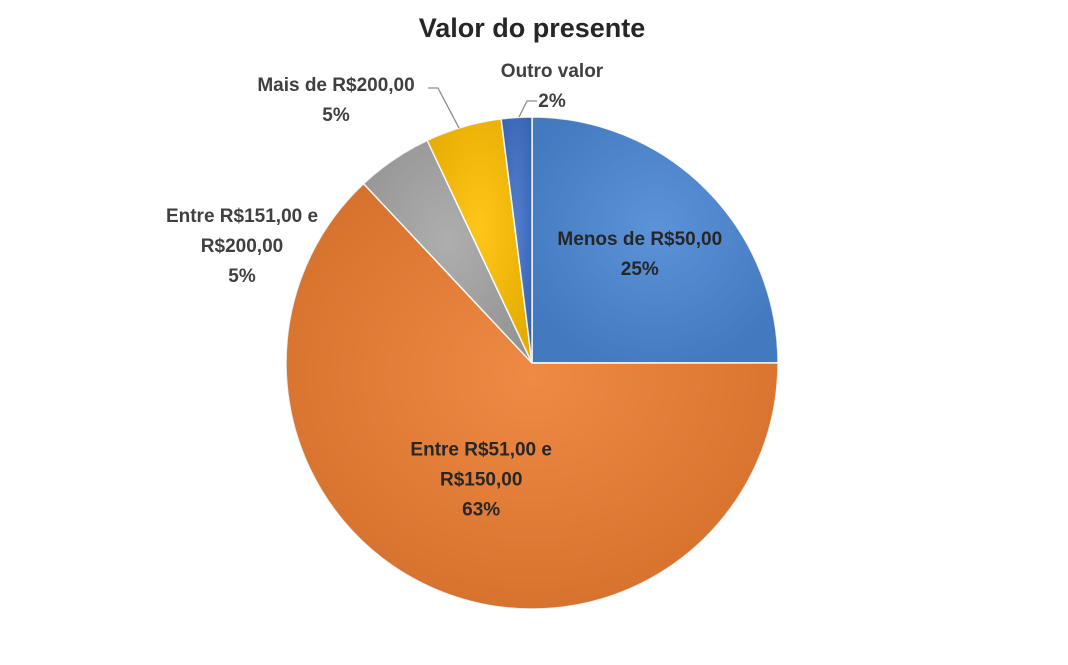 The height and width of the screenshot is (665, 1068). What do you see at coordinates (639, 239) in the screenshot?
I see `slice-name-label-1: Menos de R$50,00` at bounding box center [639, 239].